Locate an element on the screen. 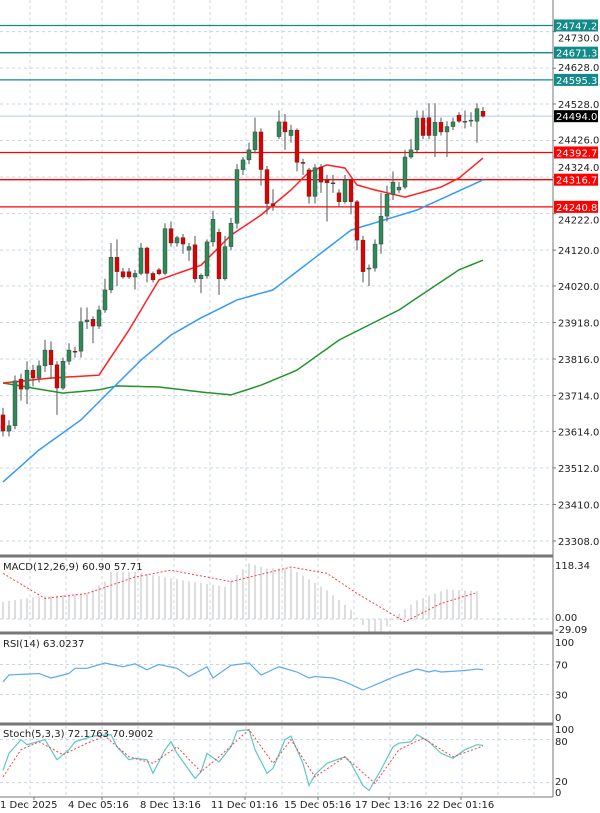  level-label: 24671.3 is located at coordinates (576, 54).